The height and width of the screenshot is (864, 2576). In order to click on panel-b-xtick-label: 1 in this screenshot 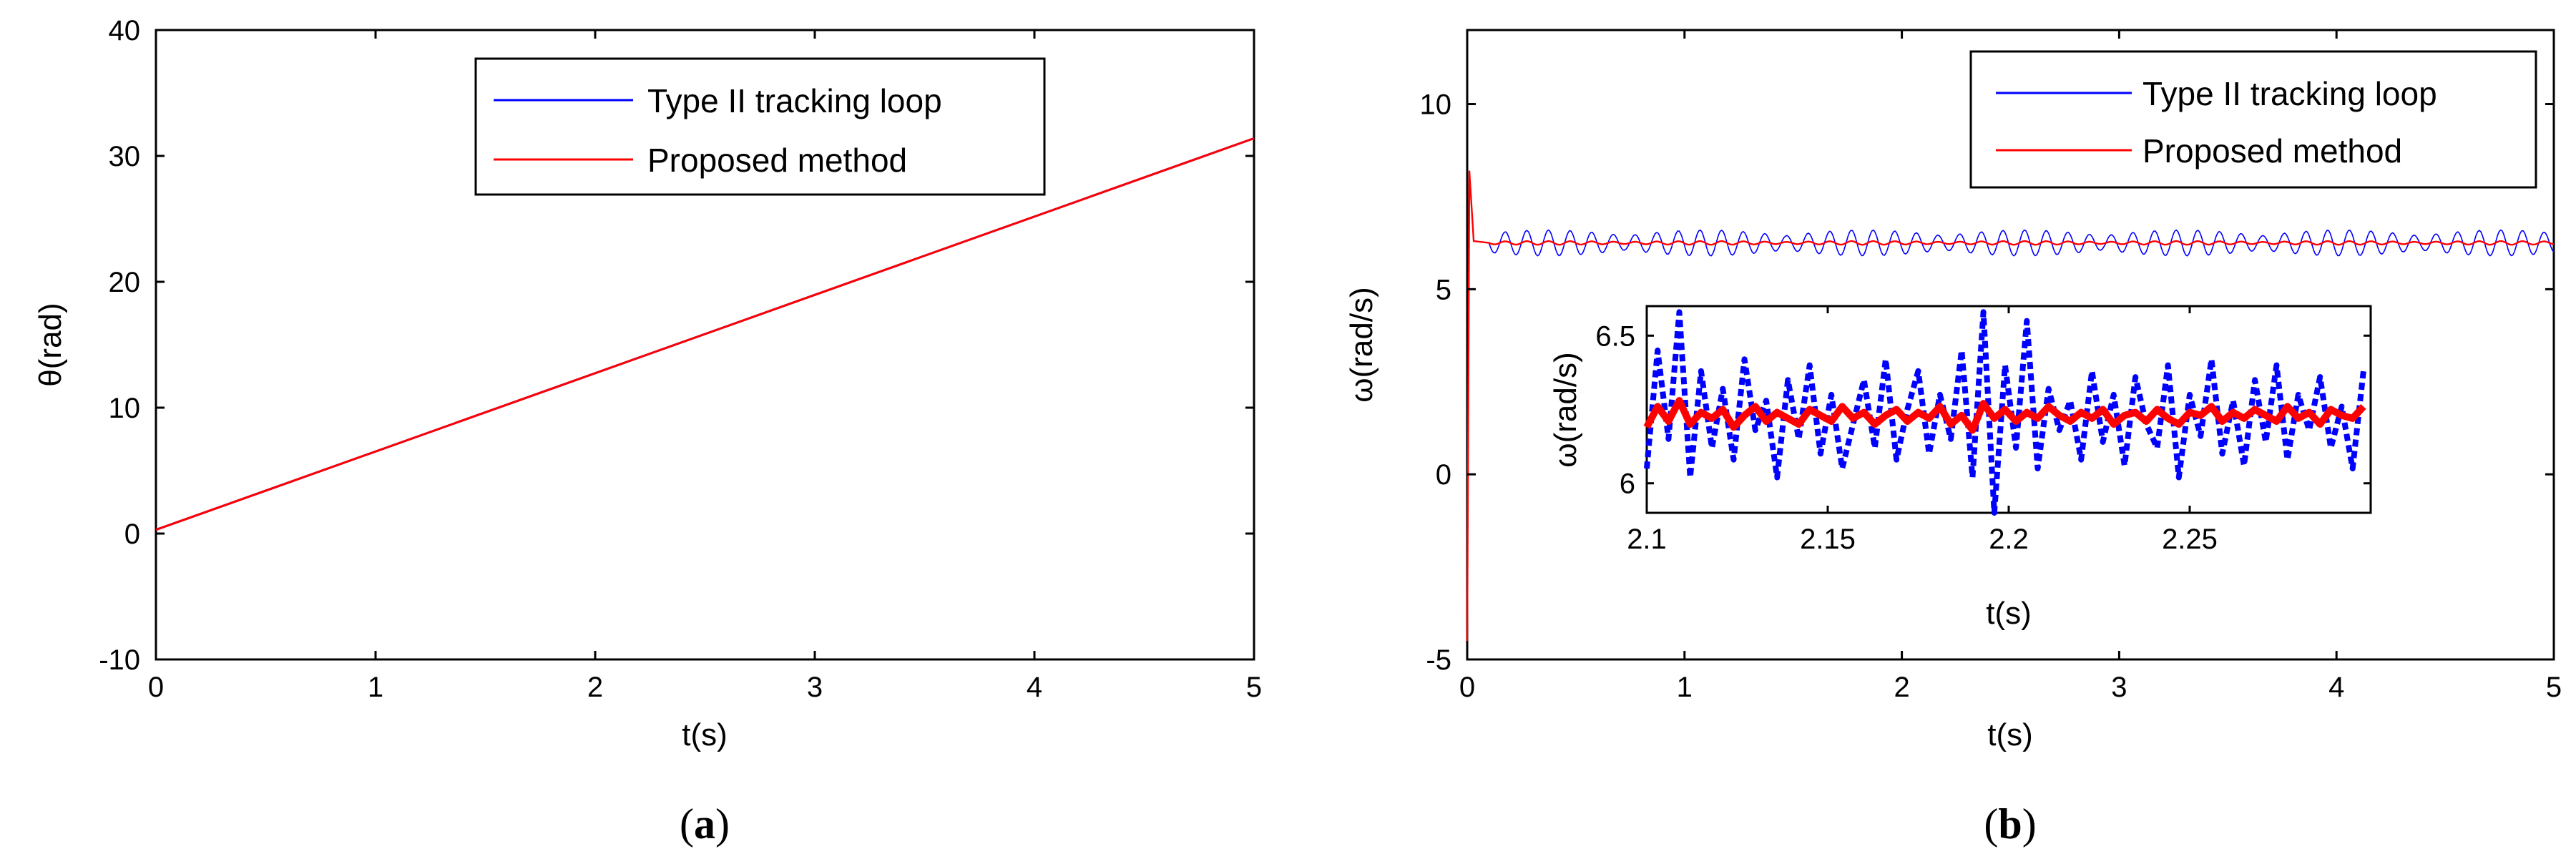, I will do `click(1685, 687)`.